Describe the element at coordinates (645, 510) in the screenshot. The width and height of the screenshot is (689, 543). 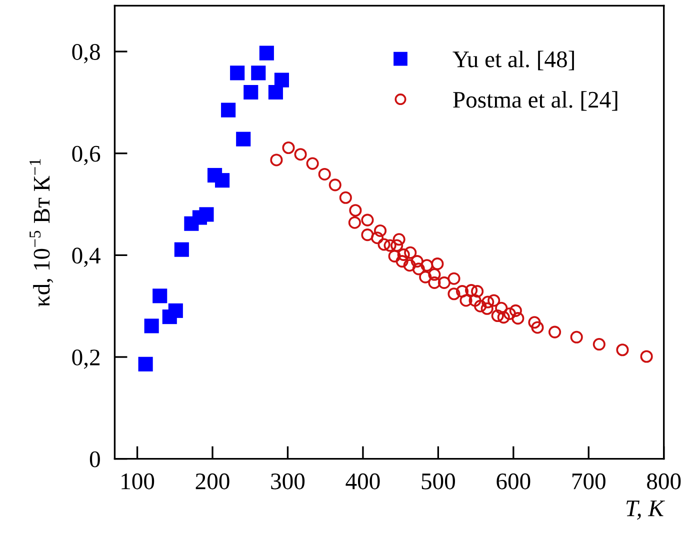
I see `x-axis-title: T, К` at that location.